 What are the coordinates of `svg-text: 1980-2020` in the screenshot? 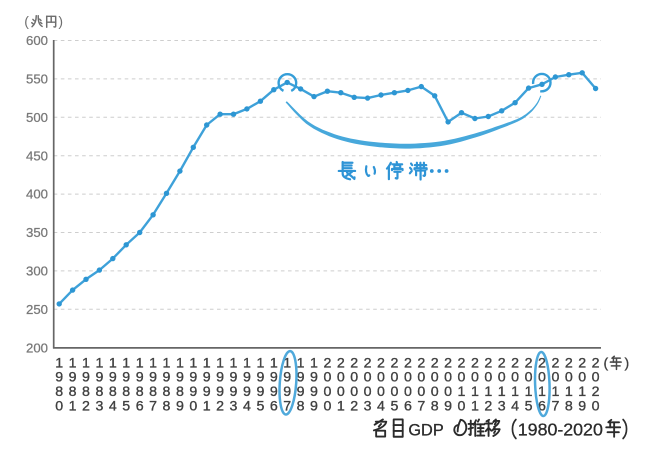 It's located at (560, 429).